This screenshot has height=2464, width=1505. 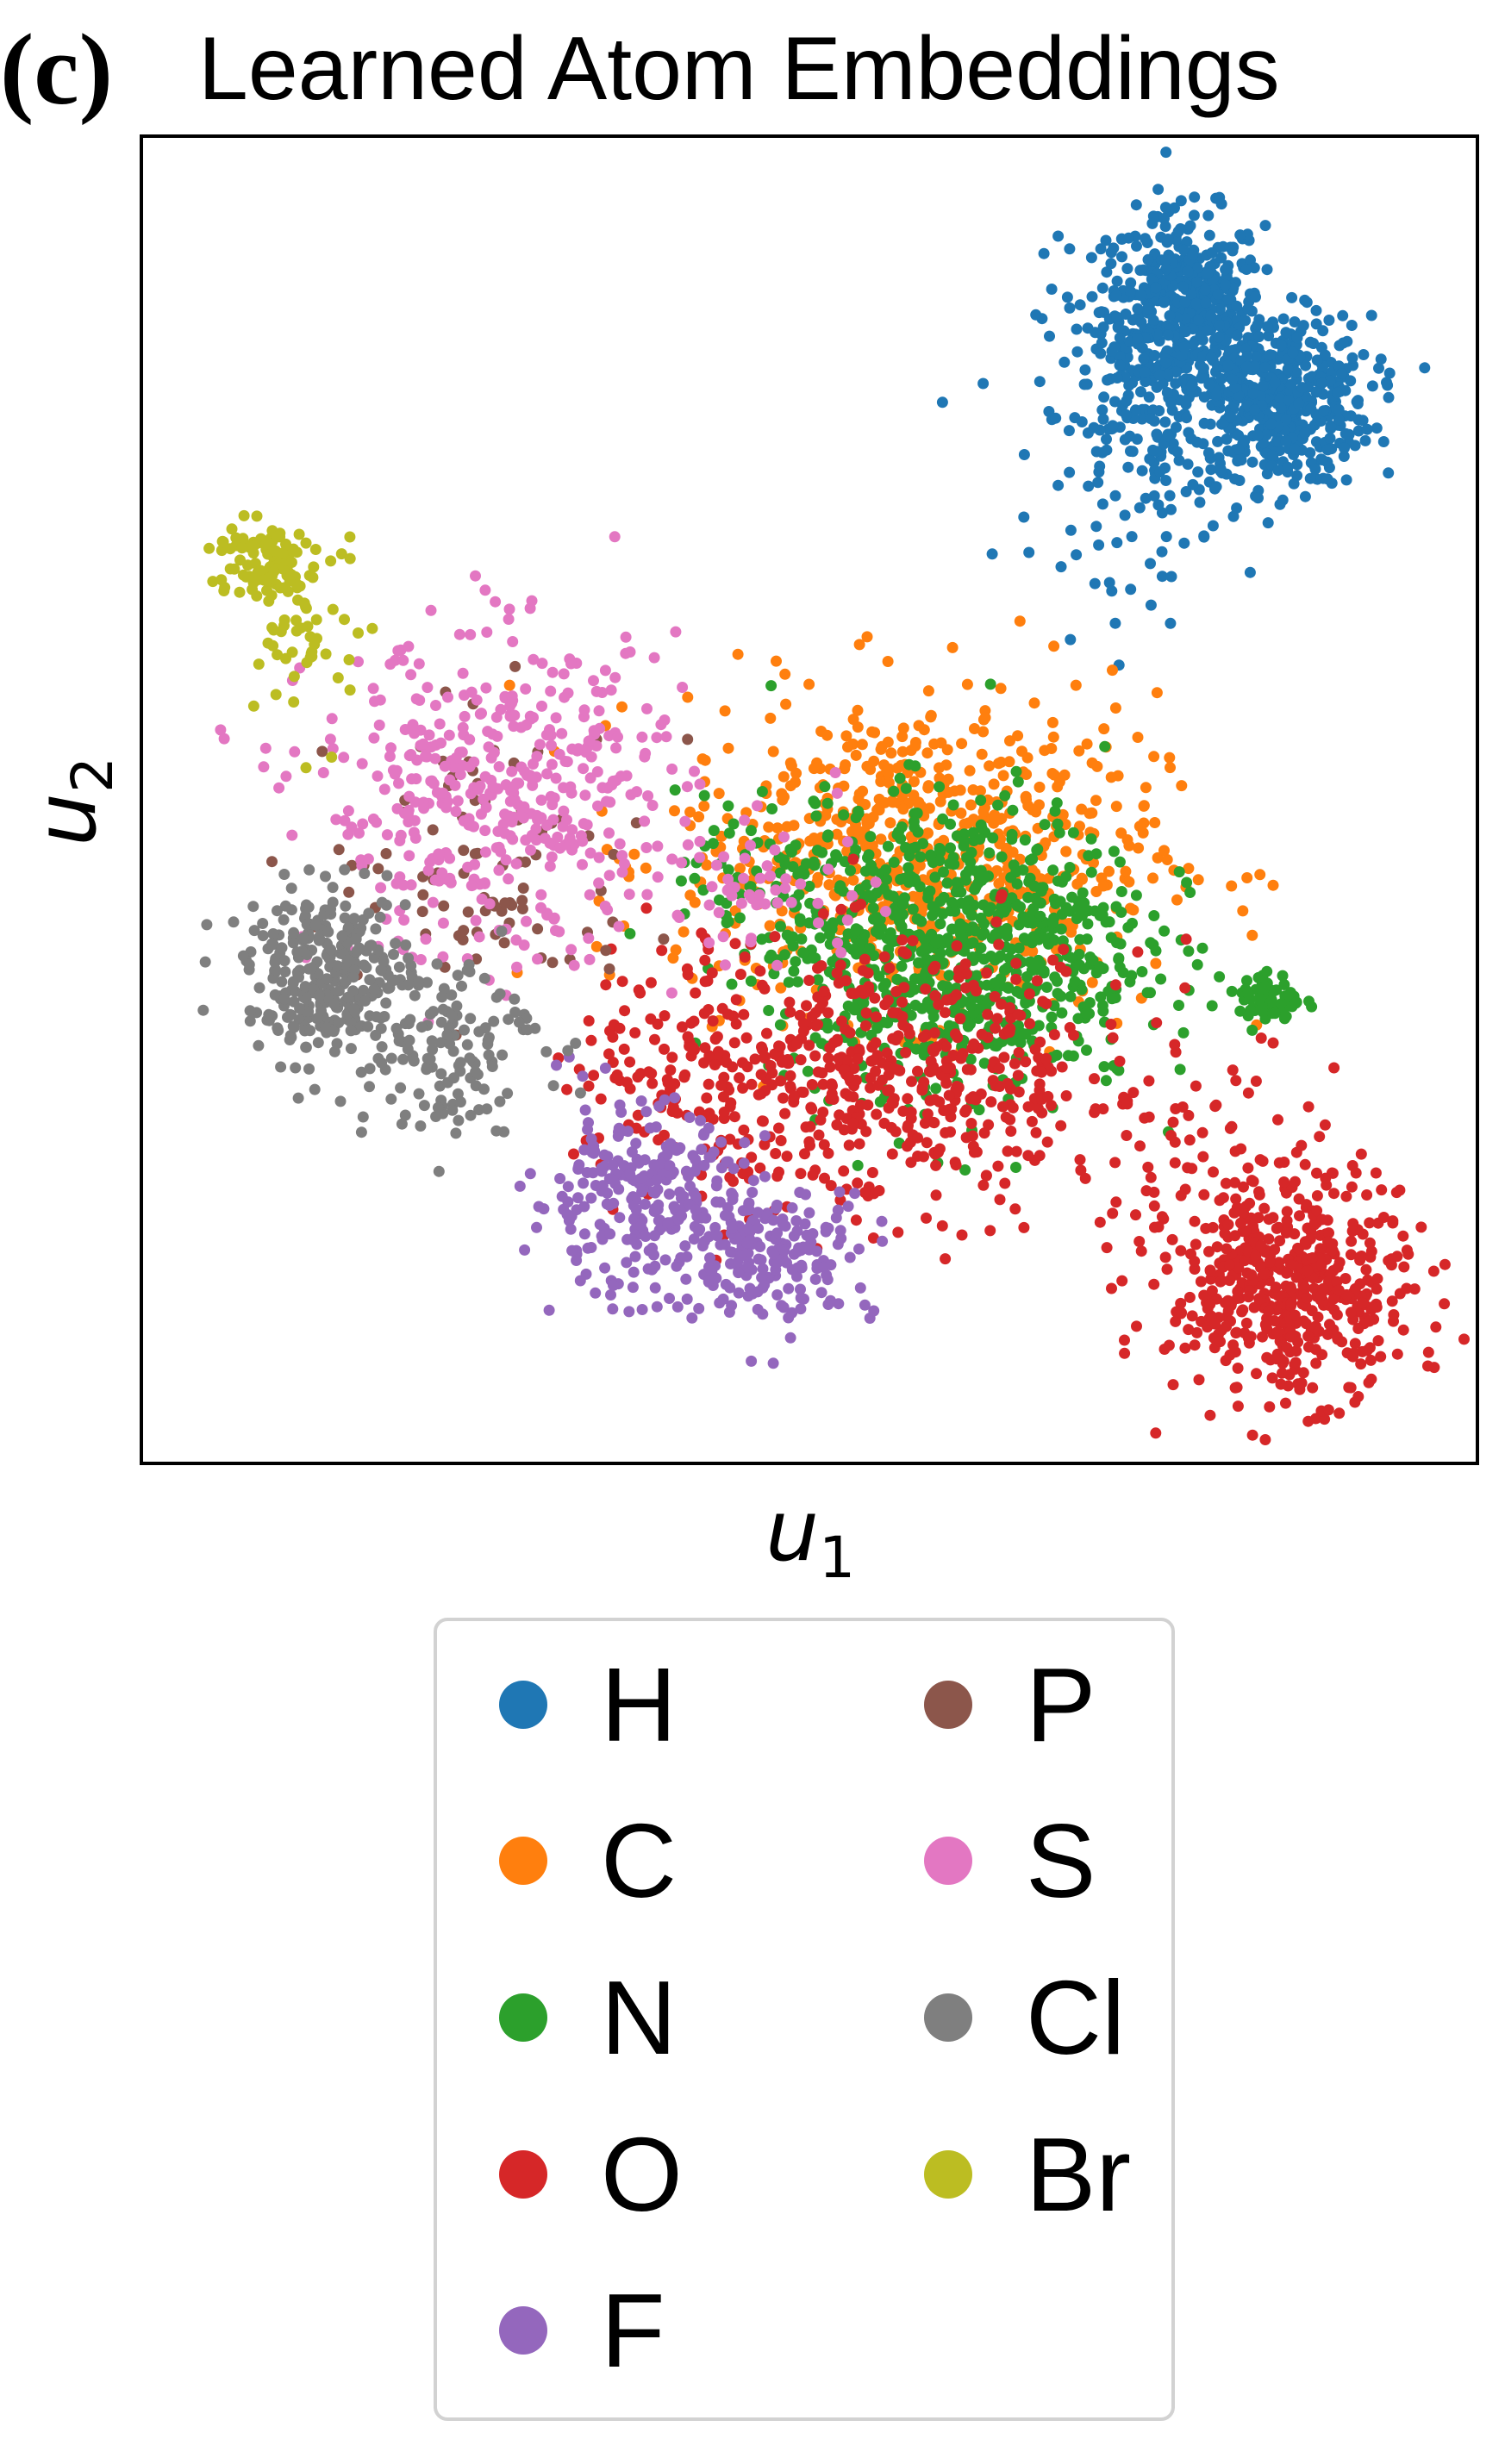 I want to click on point-p, so click(x=463, y=939).